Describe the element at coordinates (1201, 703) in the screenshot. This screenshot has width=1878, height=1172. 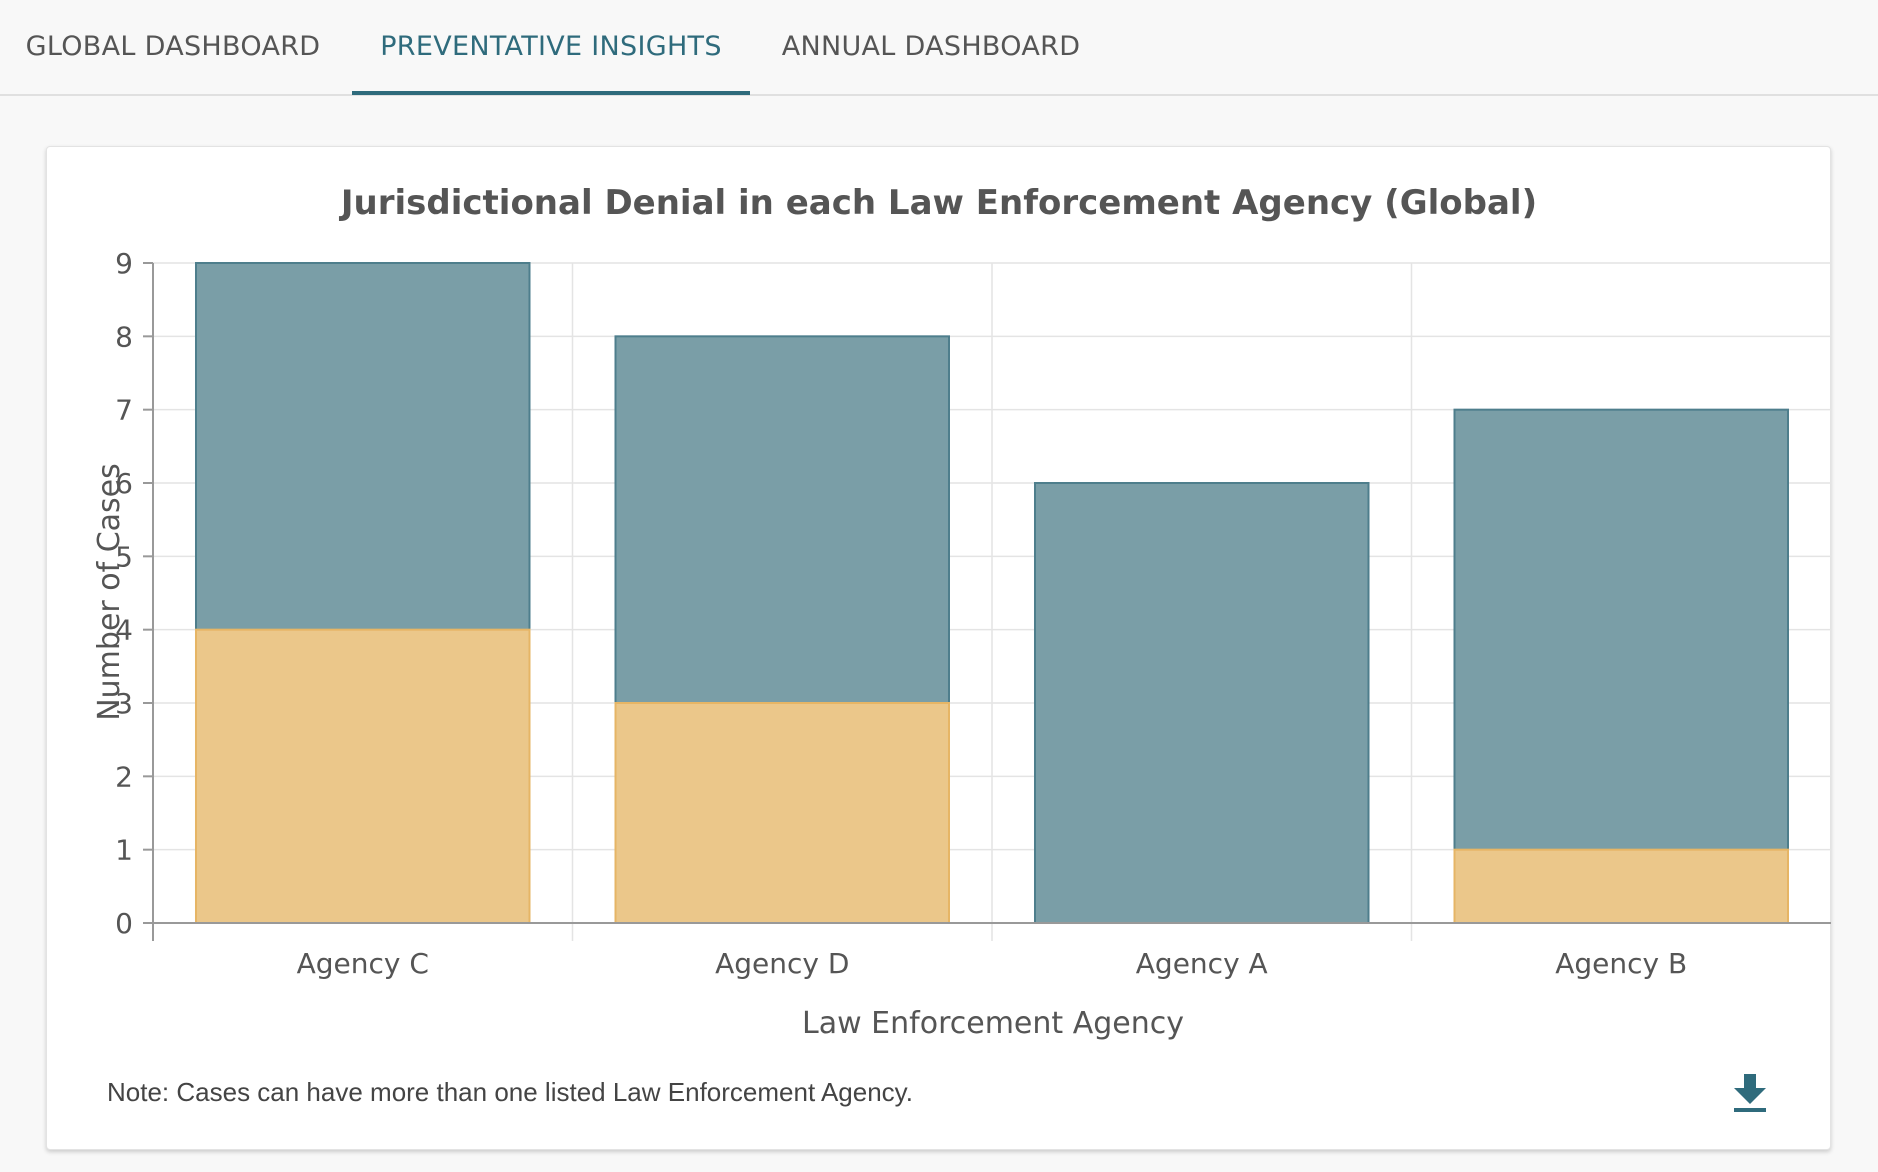
I see `bar-total-agency-a` at that location.